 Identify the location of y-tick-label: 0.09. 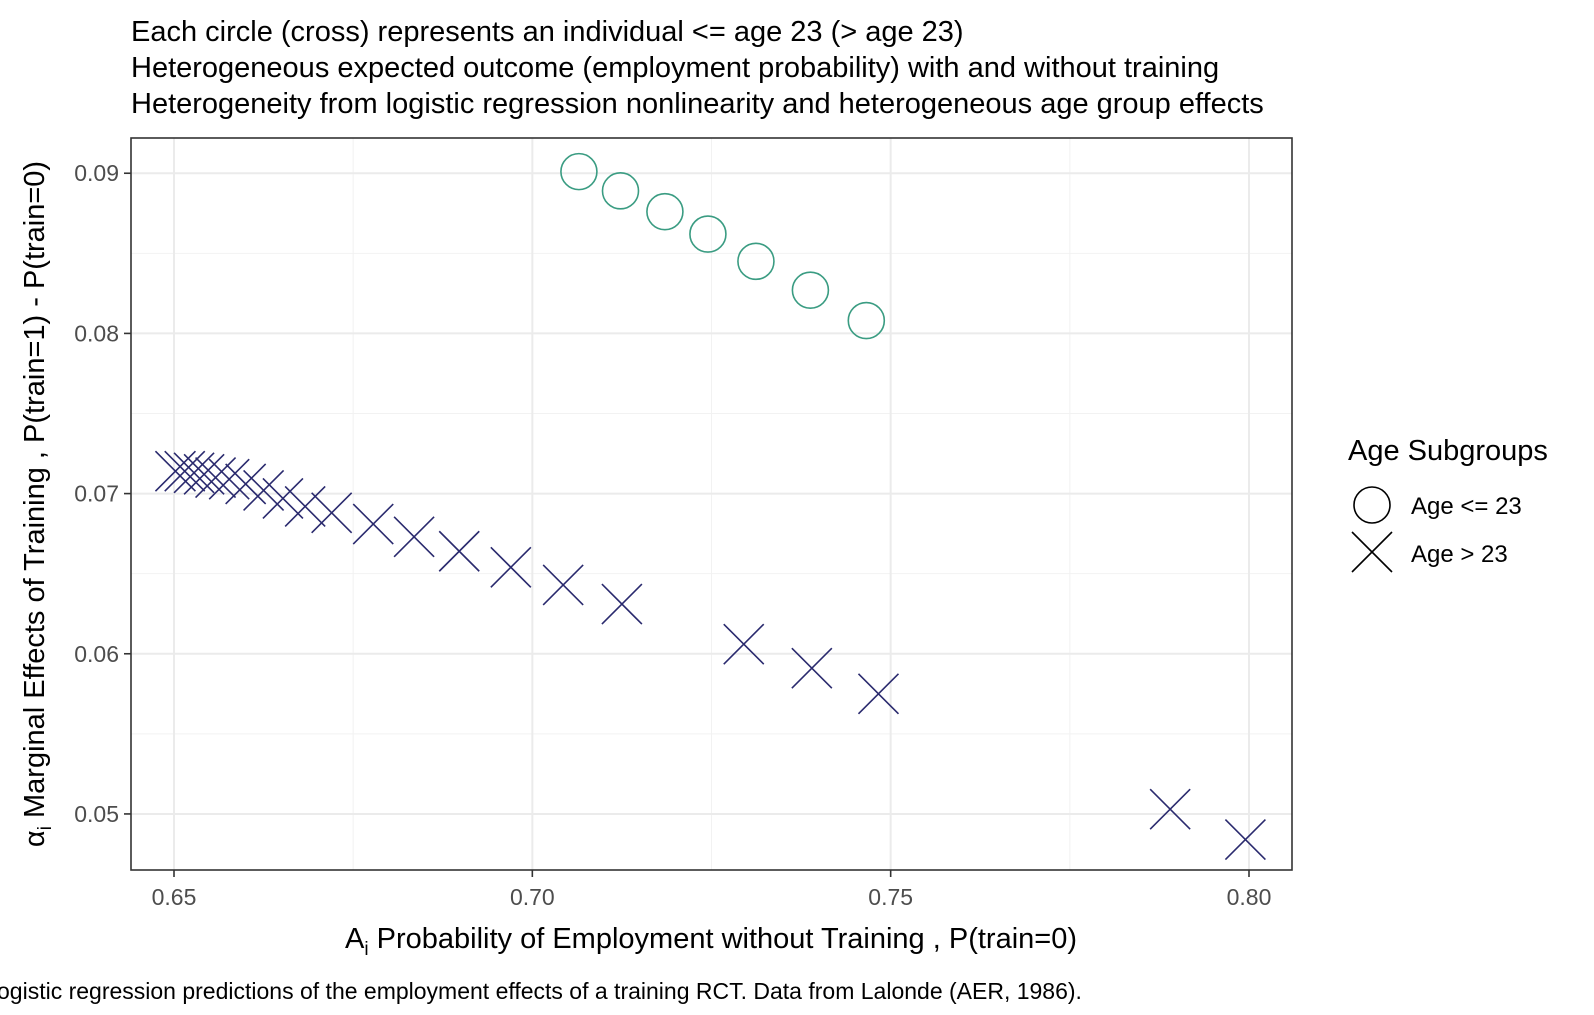
(96, 173).